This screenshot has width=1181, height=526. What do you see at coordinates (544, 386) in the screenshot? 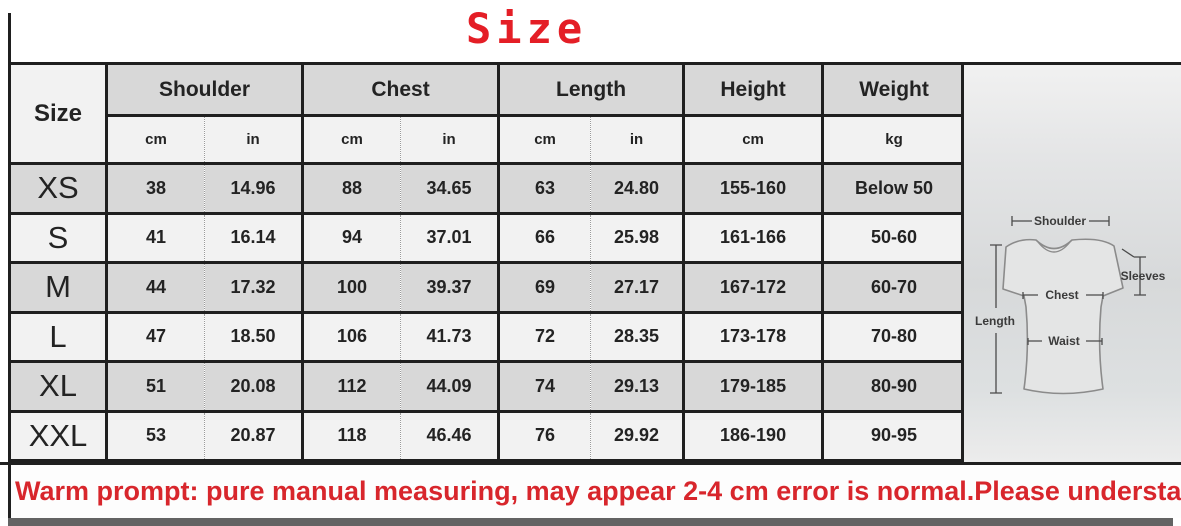
I see `value-cell: 74` at bounding box center [544, 386].